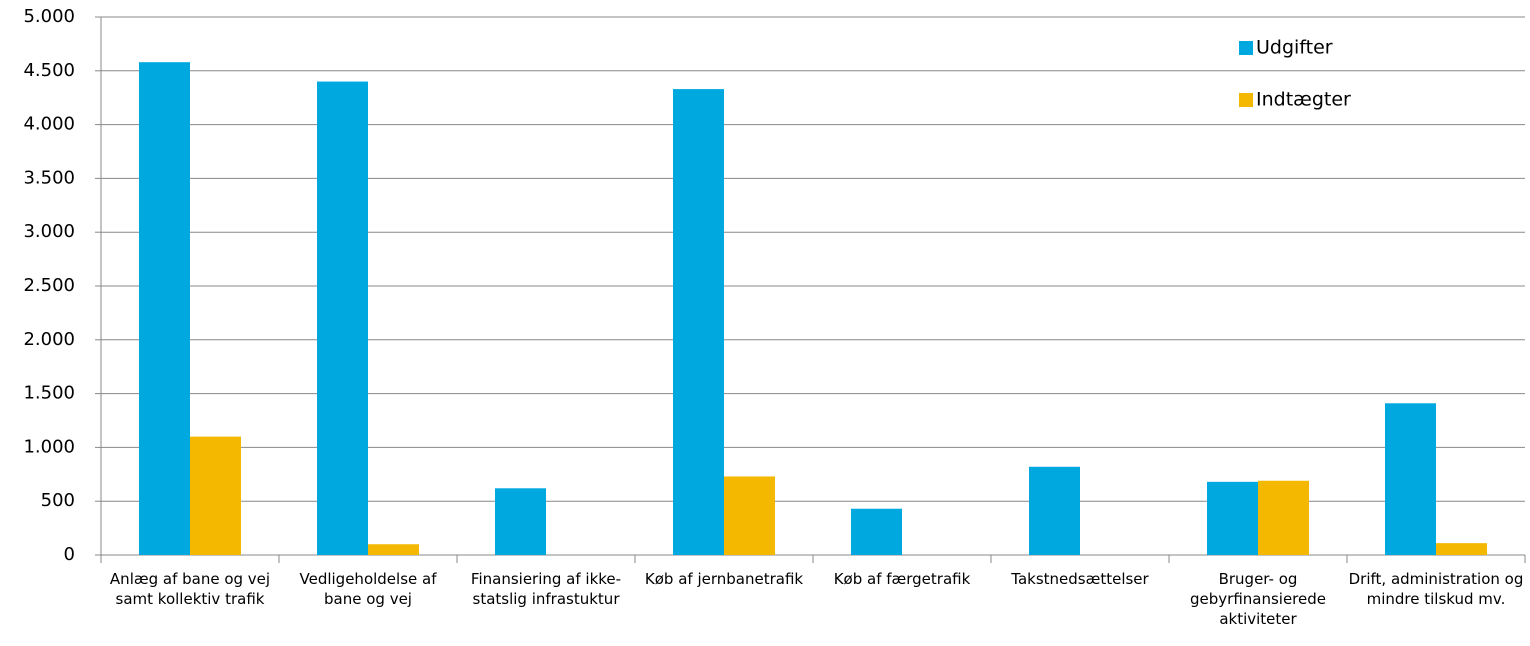  Describe the element at coordinates (1303, 100) in the screenshot. I see `legend-label: Indtægter` at that location.